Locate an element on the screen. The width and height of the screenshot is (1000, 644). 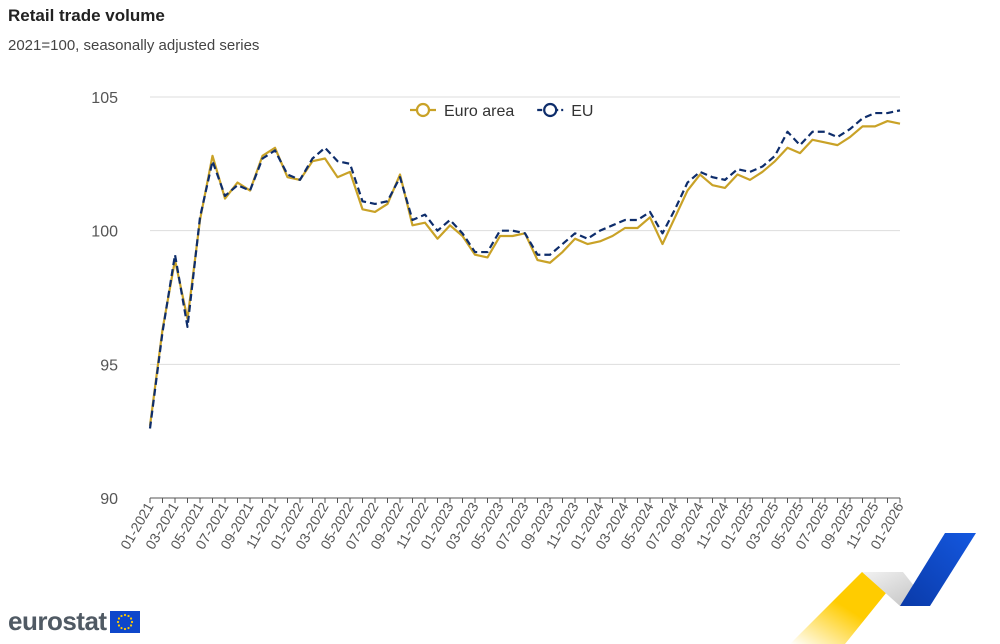
ribbon-blue-shape is located at coordinates (938, 569).